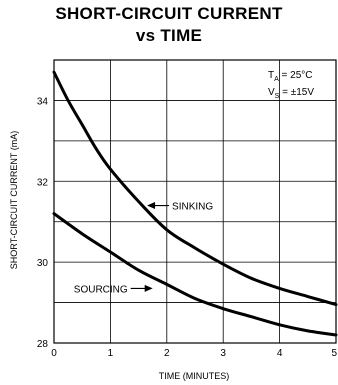 This screenshot has height=385, width=338. Describe the element at coordinates (192, 207) in the screenshot. I see `annotation-label-sinking: SINKING` at that location.